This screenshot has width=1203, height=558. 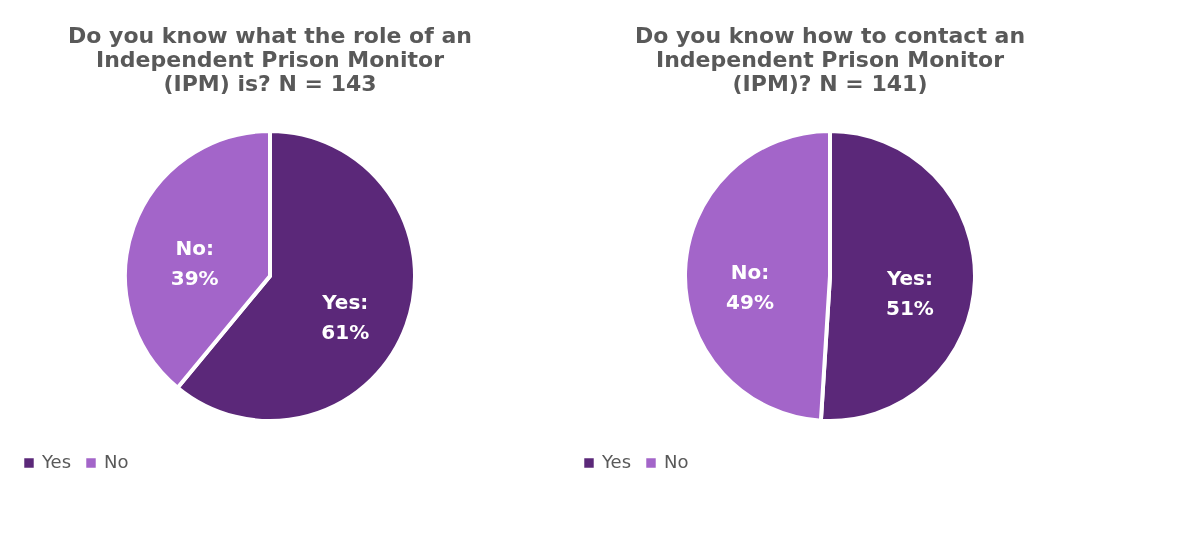 I want to click on data-label: Yes: 51%, so click(x=909, y=292).